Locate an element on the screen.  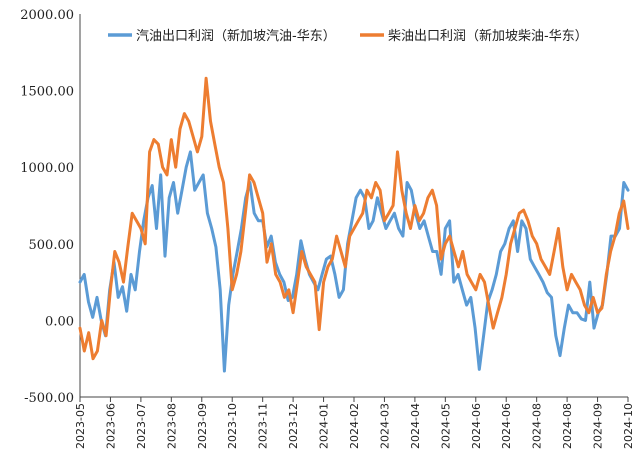
legend-gasoline-label: 汽油出口利润（新加坡汽油-华东） is located at coordinates (236, 36).